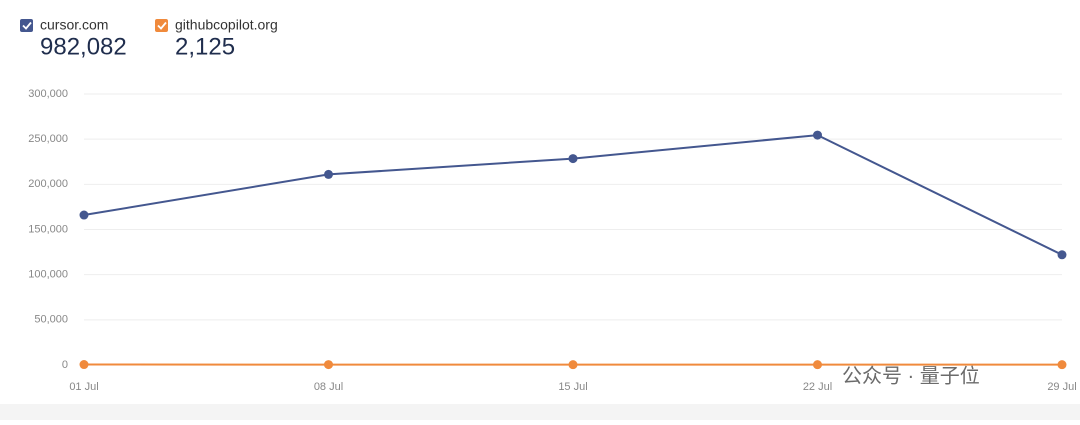 The width and height of the screenshot is (1080, 425). I want to click on legend-name: cursor.com, so click(74, 25).